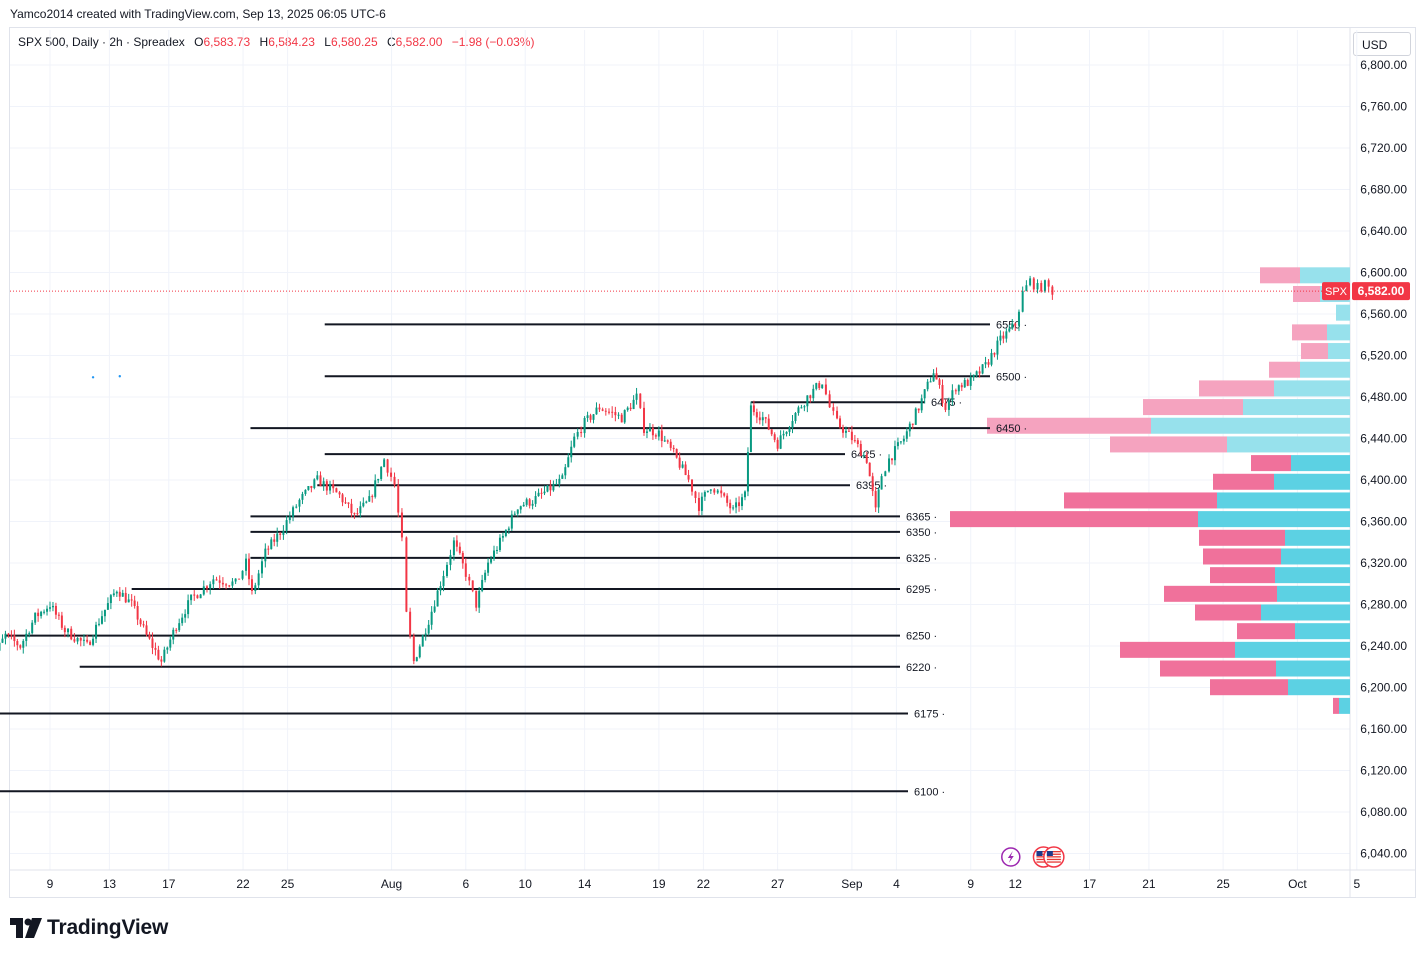  What do you see at coordinates (1297, 884) in the screenshot?
I see `x-tick-label: Oct` at bounding box center [1297, 884].